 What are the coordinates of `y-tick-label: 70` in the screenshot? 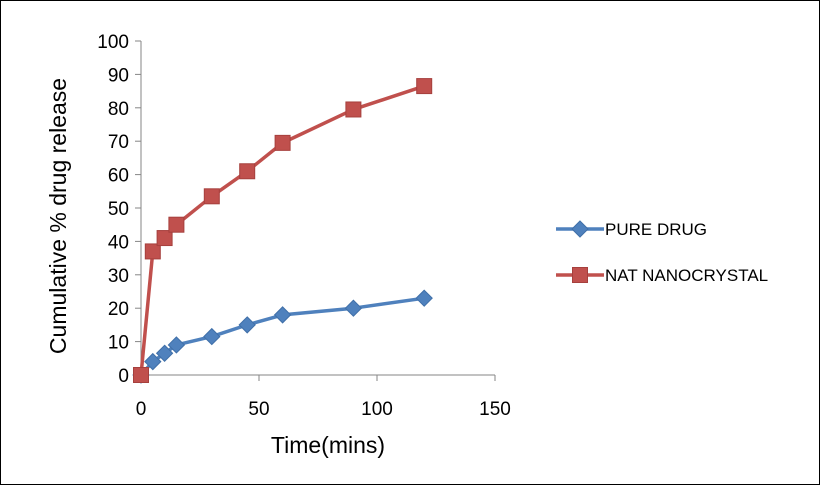 It's located at (118, 142).